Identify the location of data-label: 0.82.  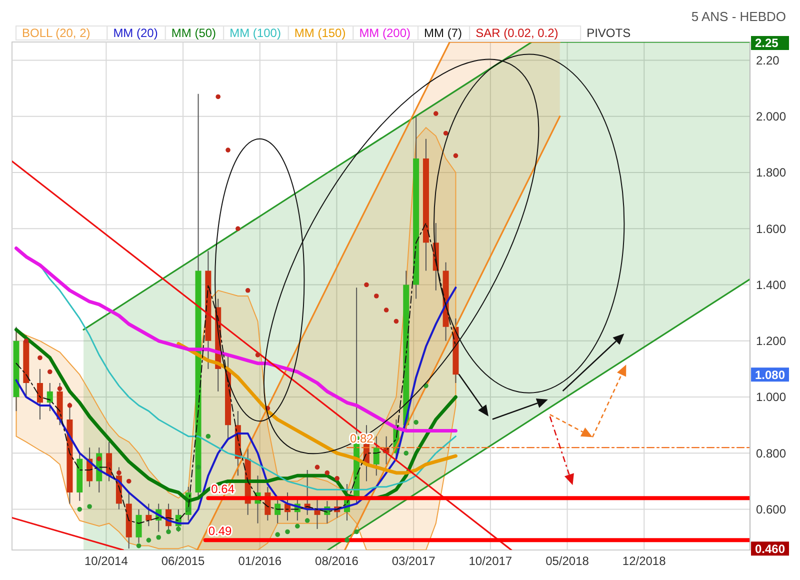
(362, 439).